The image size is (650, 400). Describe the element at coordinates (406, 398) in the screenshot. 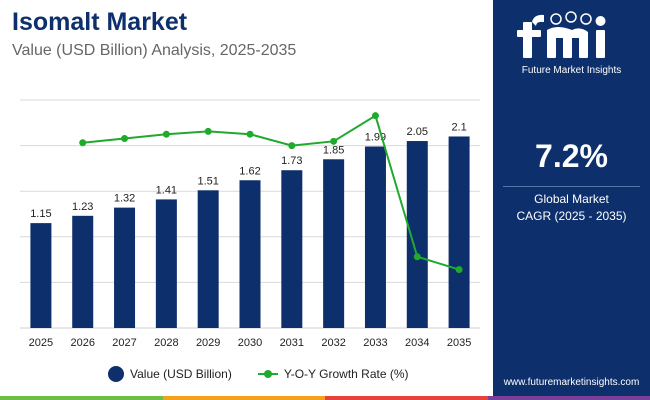

I see `strip-segment-red` at that location.